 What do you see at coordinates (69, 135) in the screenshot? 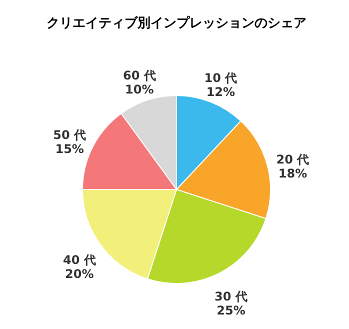
I see `slice-label: 50 代` at bounding box center [69, 135].